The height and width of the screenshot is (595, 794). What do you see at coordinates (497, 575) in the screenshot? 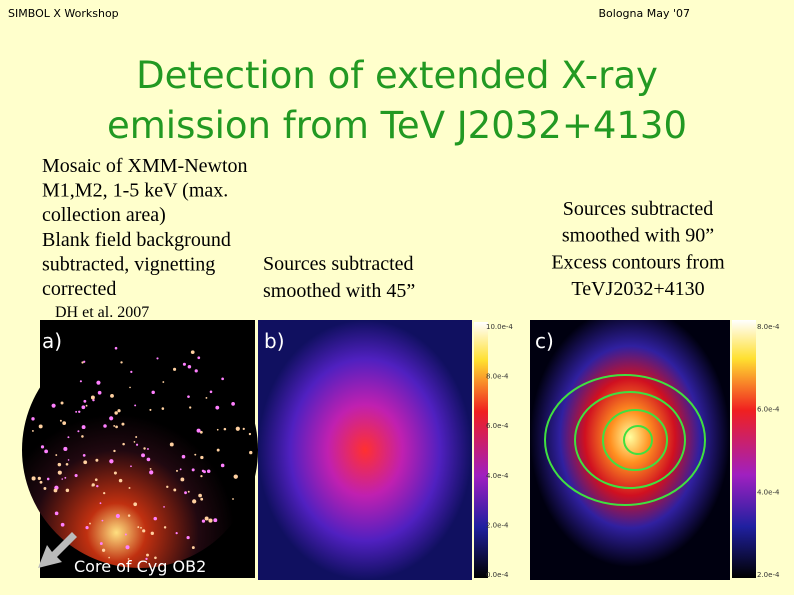
I see `colorbar-label: 0.0e-4` at bounding box center [497, 575].